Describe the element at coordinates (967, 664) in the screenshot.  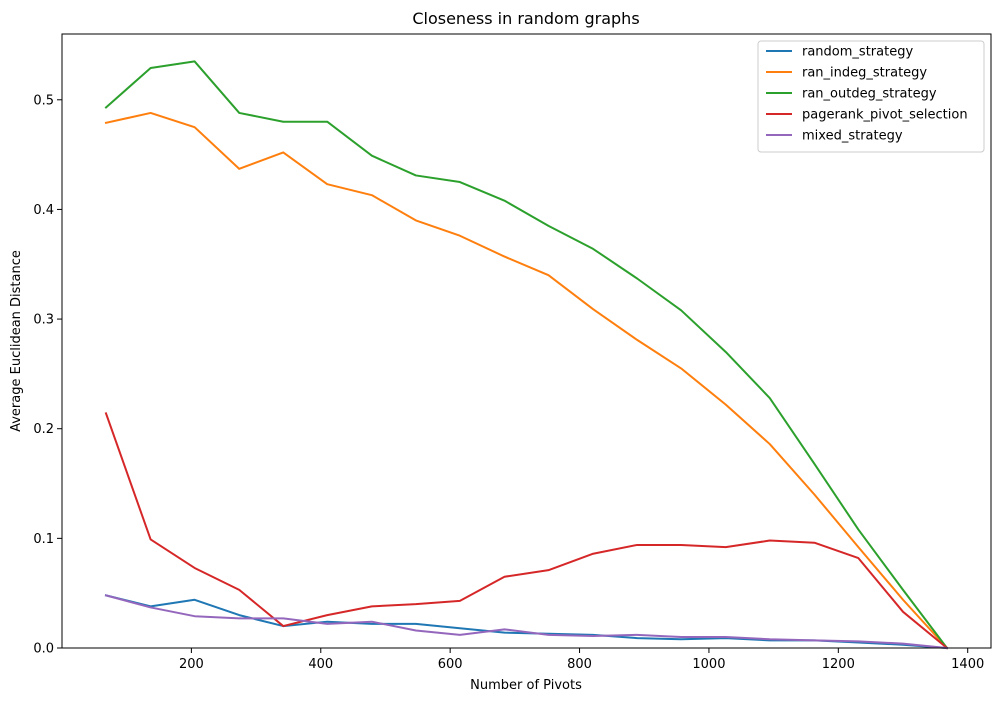
I see `x-tick-label: 1400` at that location.